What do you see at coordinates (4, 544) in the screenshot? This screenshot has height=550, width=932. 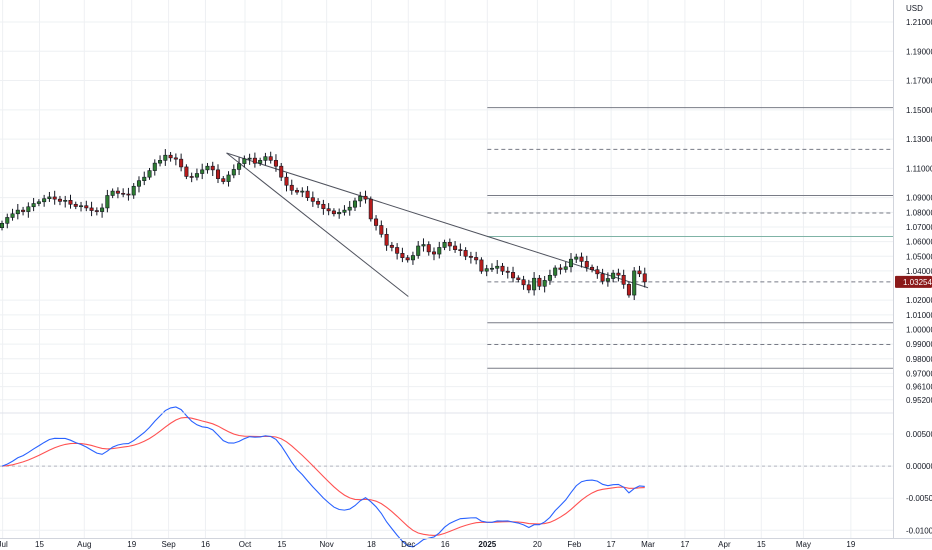 I see `date-tick-label: Jul` at bounding box center [4, 544].